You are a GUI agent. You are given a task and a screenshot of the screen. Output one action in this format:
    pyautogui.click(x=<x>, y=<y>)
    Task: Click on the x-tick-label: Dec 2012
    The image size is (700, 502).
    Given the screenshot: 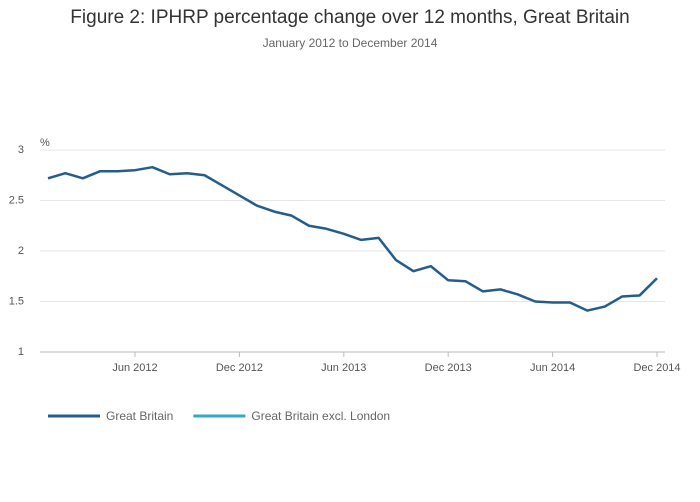 What is the action you would take?
    pyautogui.click(x=239, y=368)
    